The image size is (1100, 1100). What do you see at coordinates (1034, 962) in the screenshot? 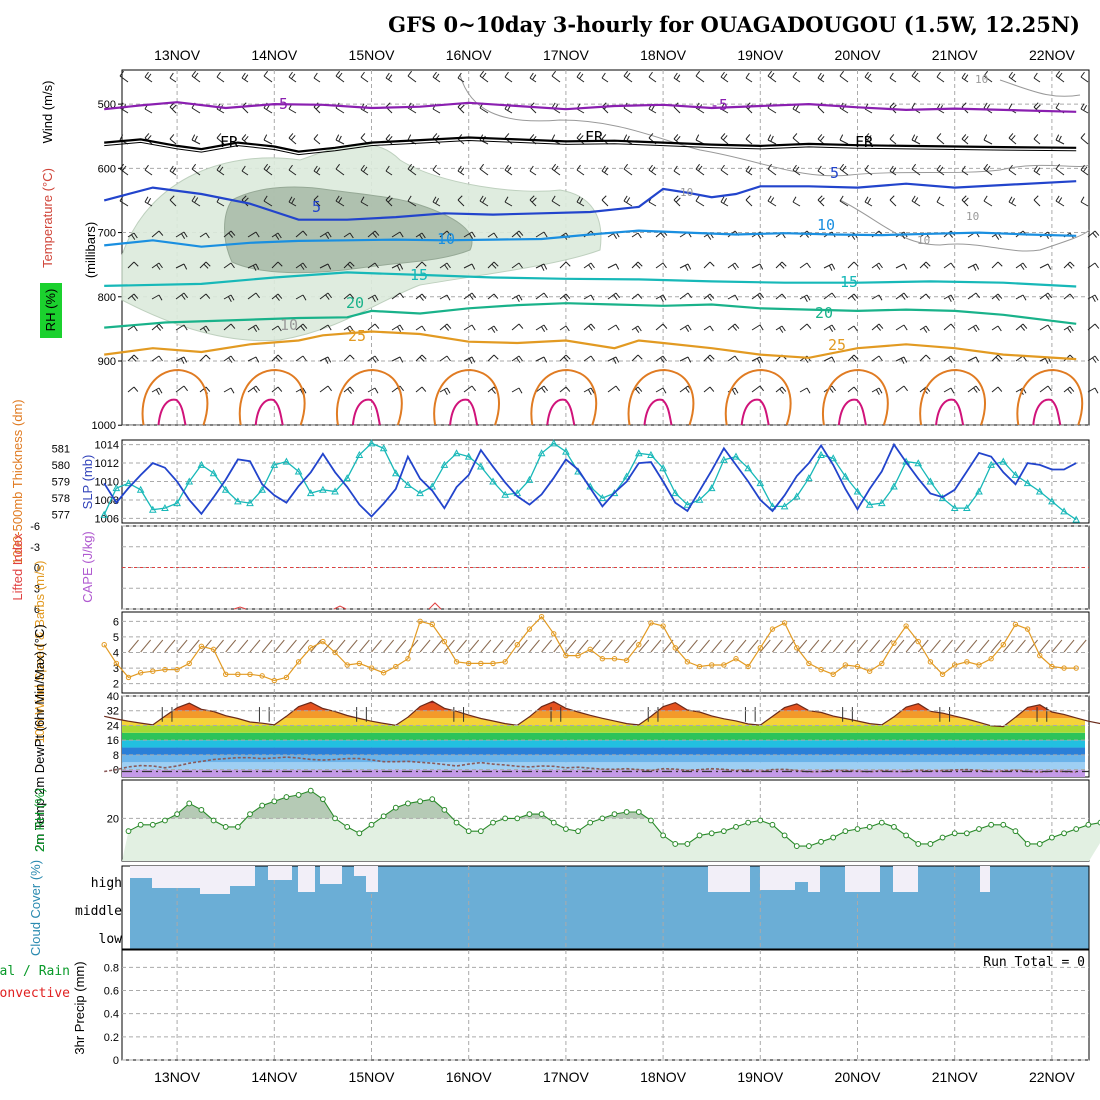
I see `run-total-label: Run Total = 0` at bounding box center [1034, 962].